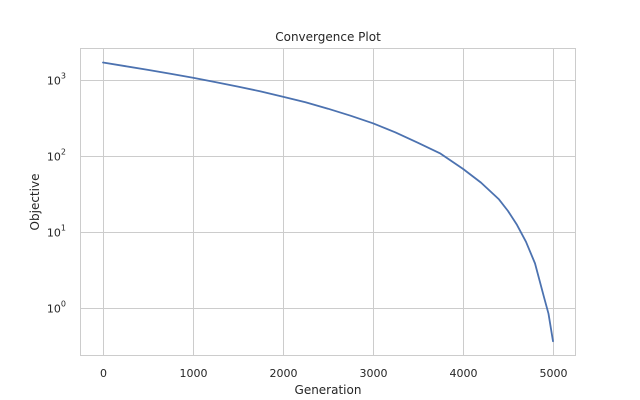 This screenshot has width=640, height=400. I want to click on x-tick-label: 5000, so click(554, 373).